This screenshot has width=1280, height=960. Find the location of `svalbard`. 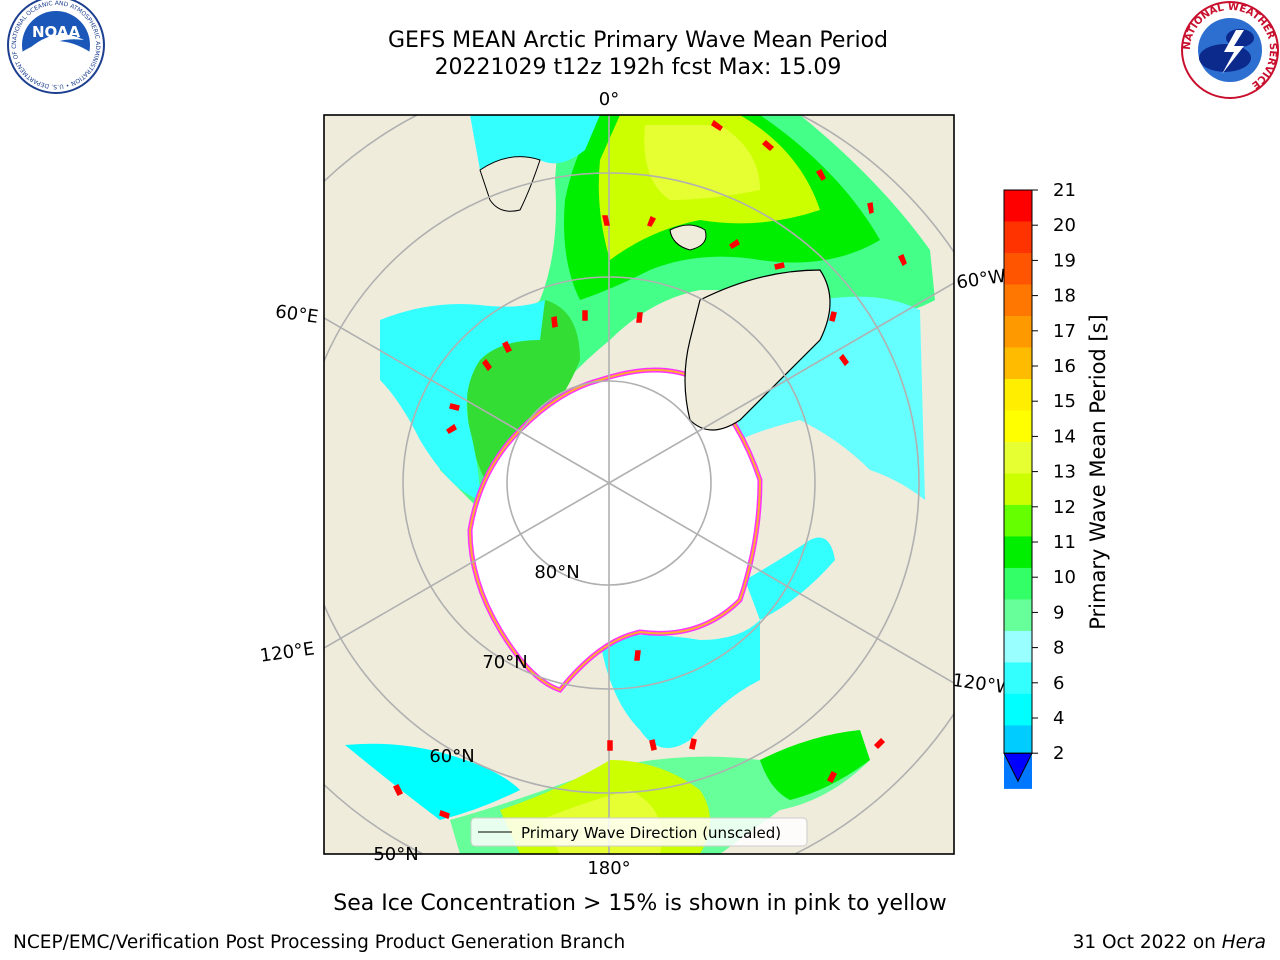

svalbard is located at coordinates (688, 237).